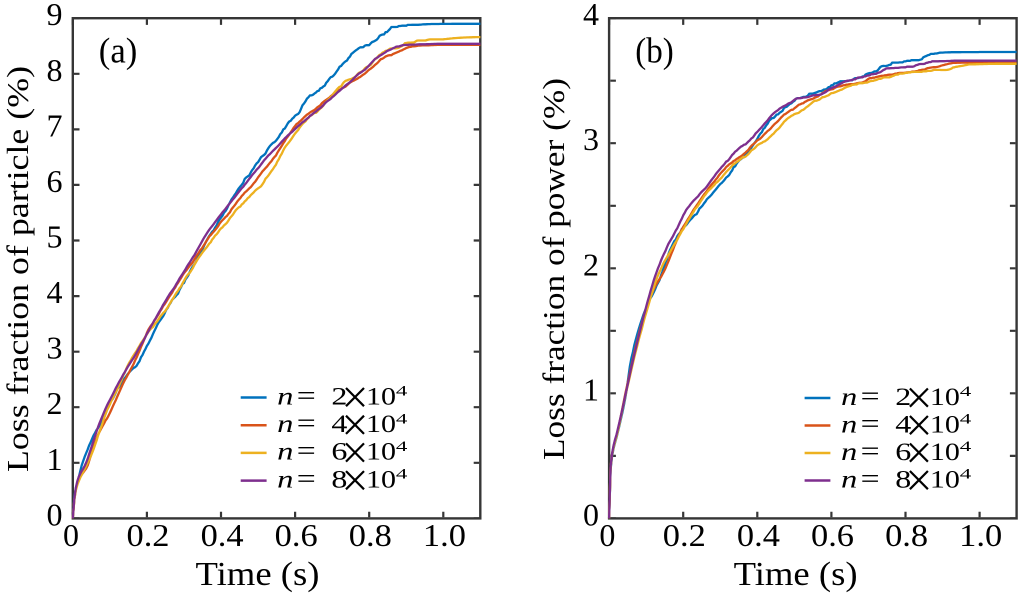 This screenshot has width=1018, height=599. What do you see at coordinates (55, 237) in the screenshot?
I see `svg-text: 5` at bounding box center [55, 237].